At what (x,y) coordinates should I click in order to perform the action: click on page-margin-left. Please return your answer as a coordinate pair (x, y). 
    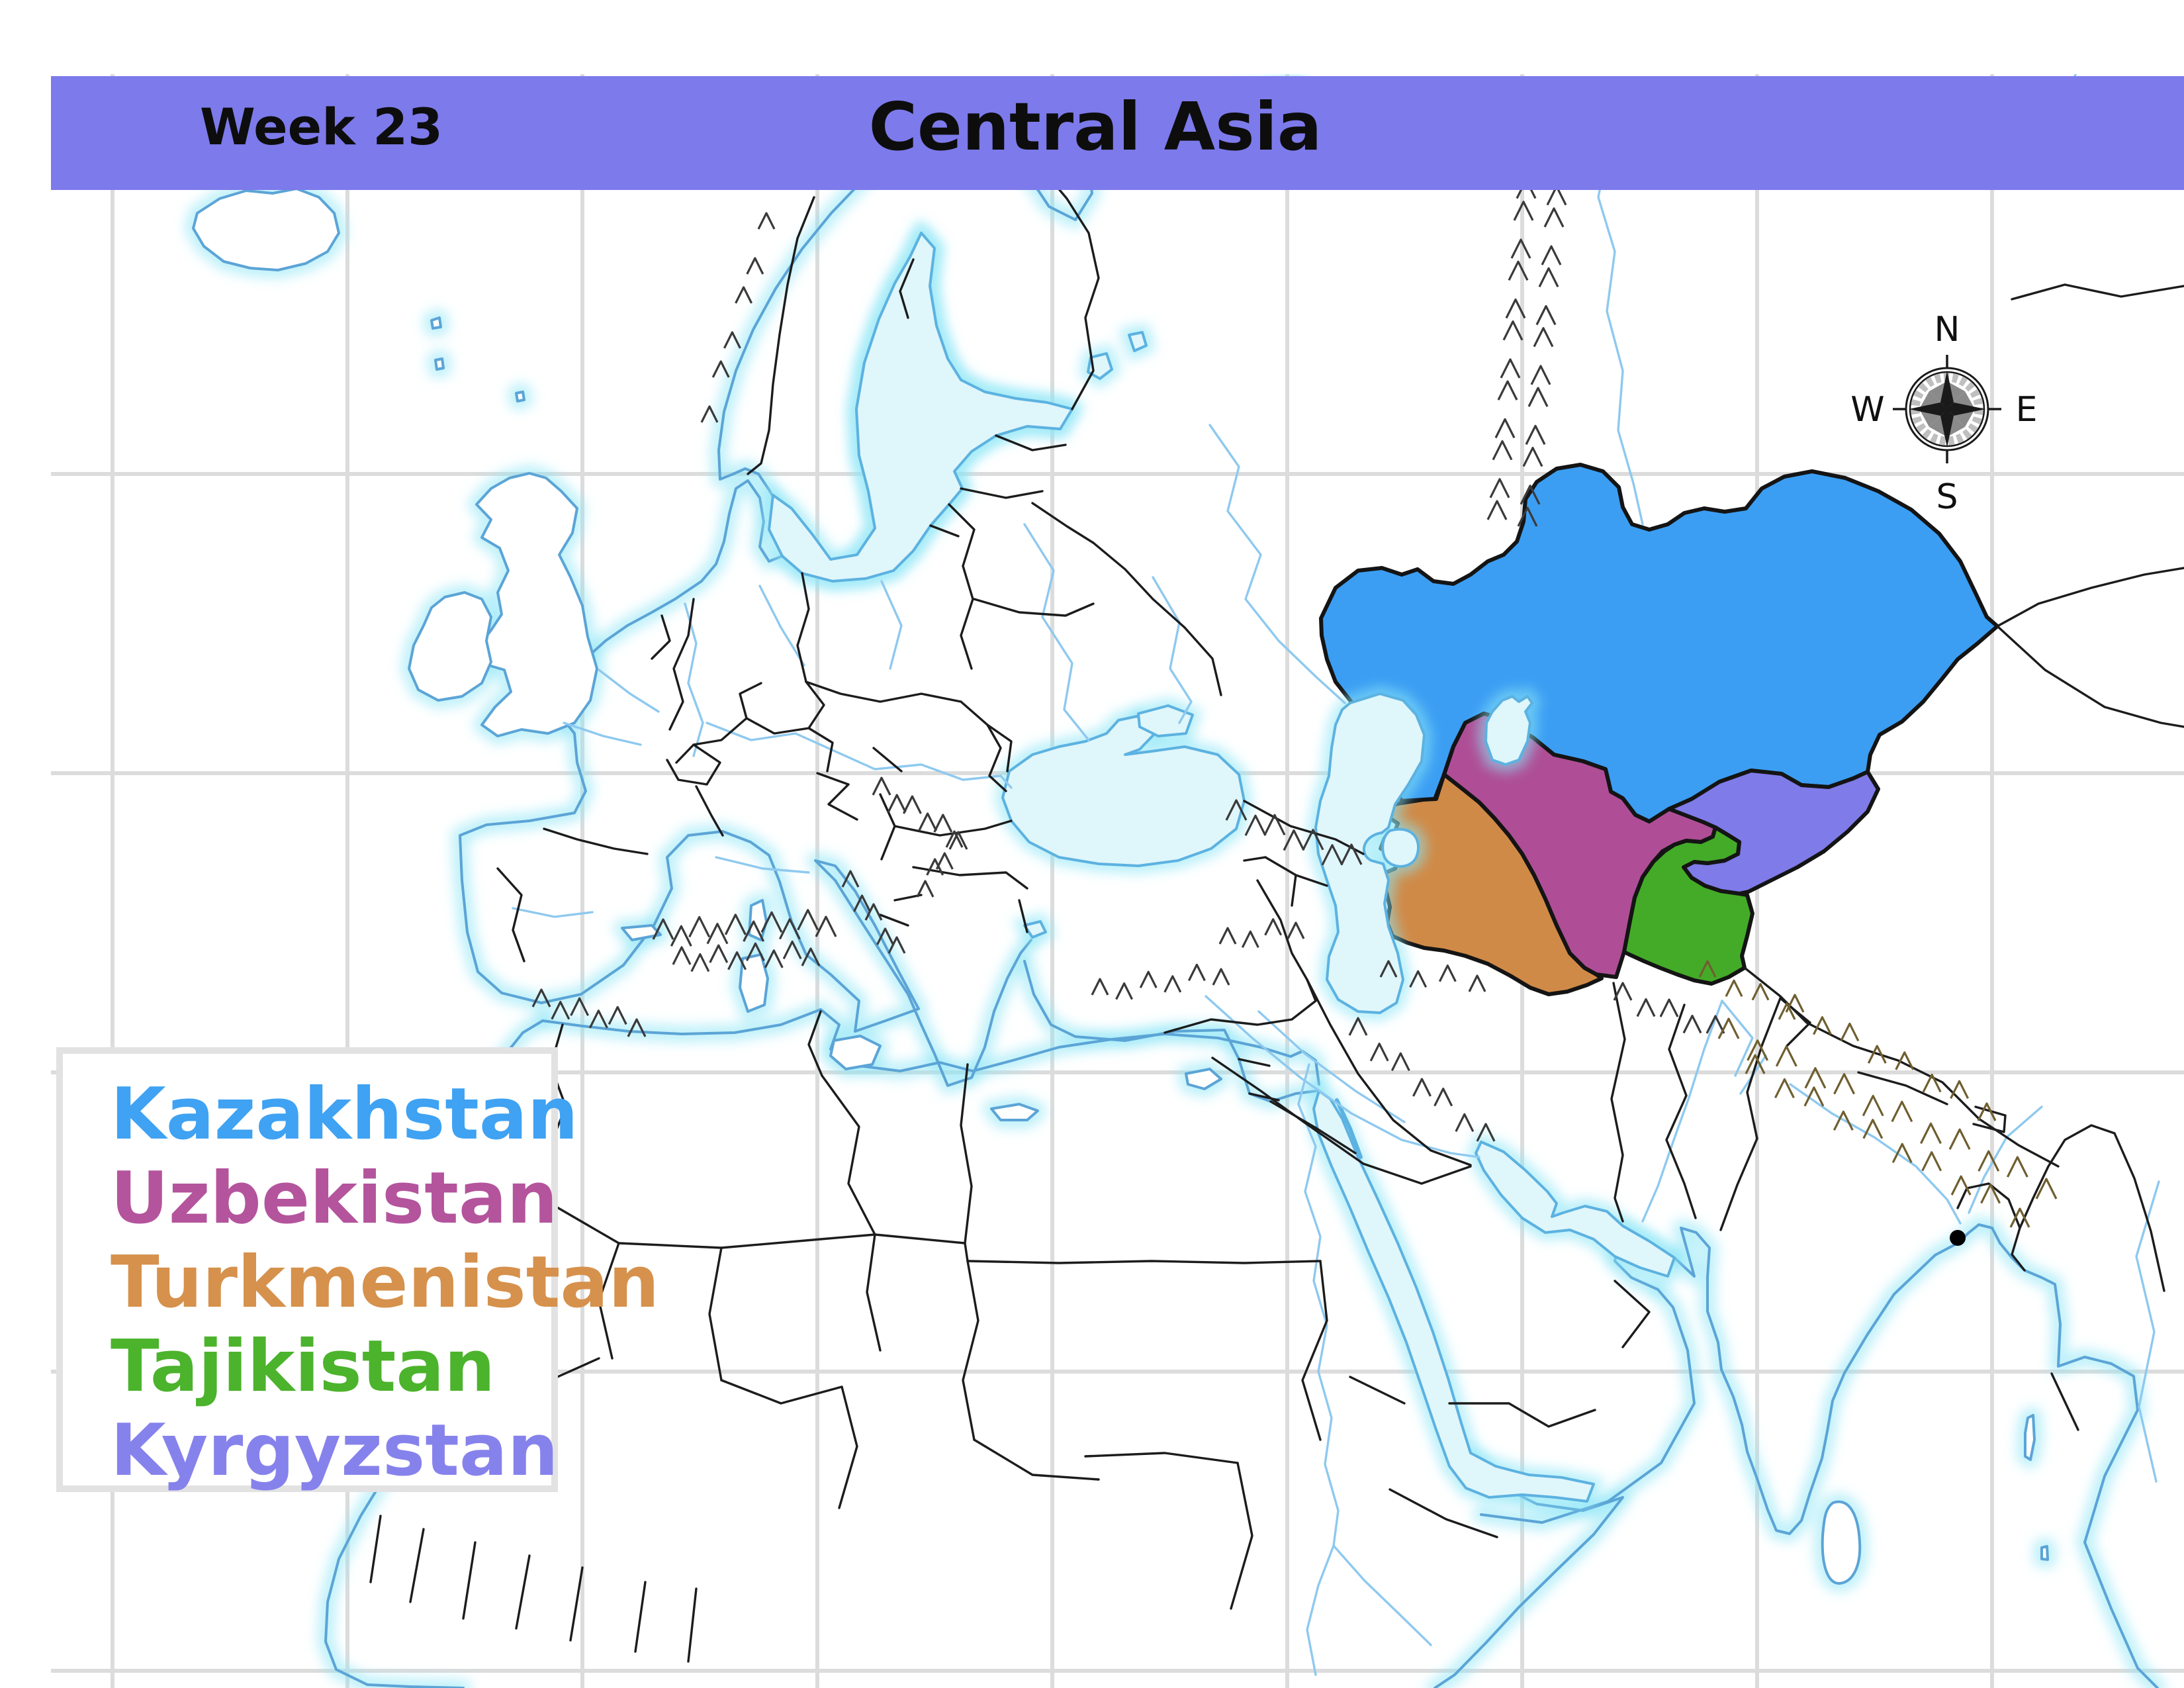
    Looking at the image, I should click on (26, 844).